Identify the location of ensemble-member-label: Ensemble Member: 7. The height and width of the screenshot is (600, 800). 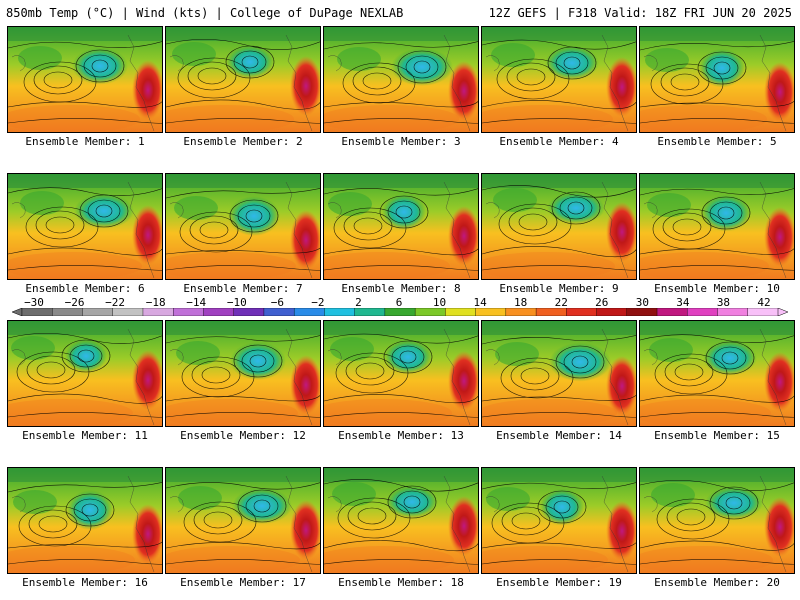
(243, 288).